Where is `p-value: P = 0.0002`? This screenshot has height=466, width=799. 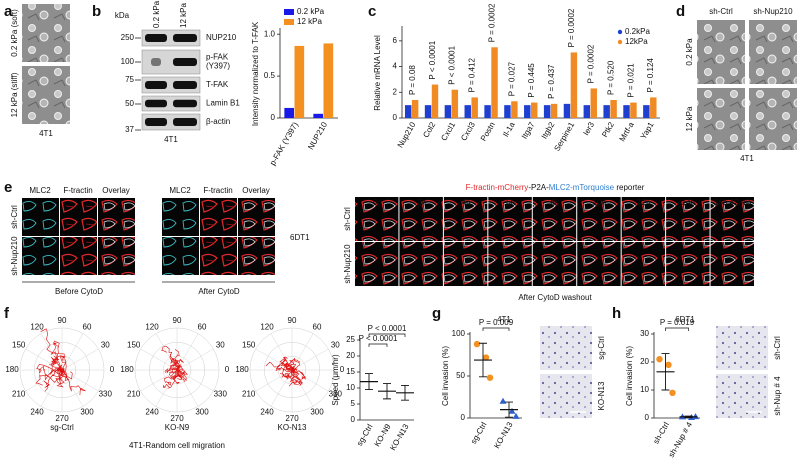
p-value: P = 0.0002 is located at coordinates (491, 22).